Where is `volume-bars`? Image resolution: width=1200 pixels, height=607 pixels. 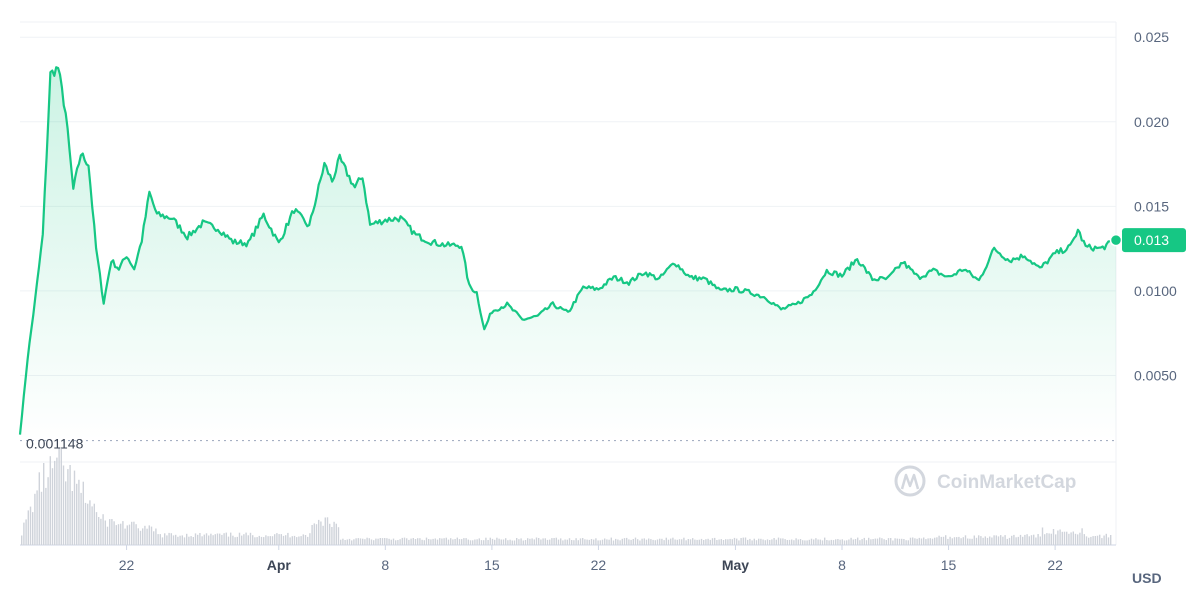 volume-bars is located at coordinates (566, 496).